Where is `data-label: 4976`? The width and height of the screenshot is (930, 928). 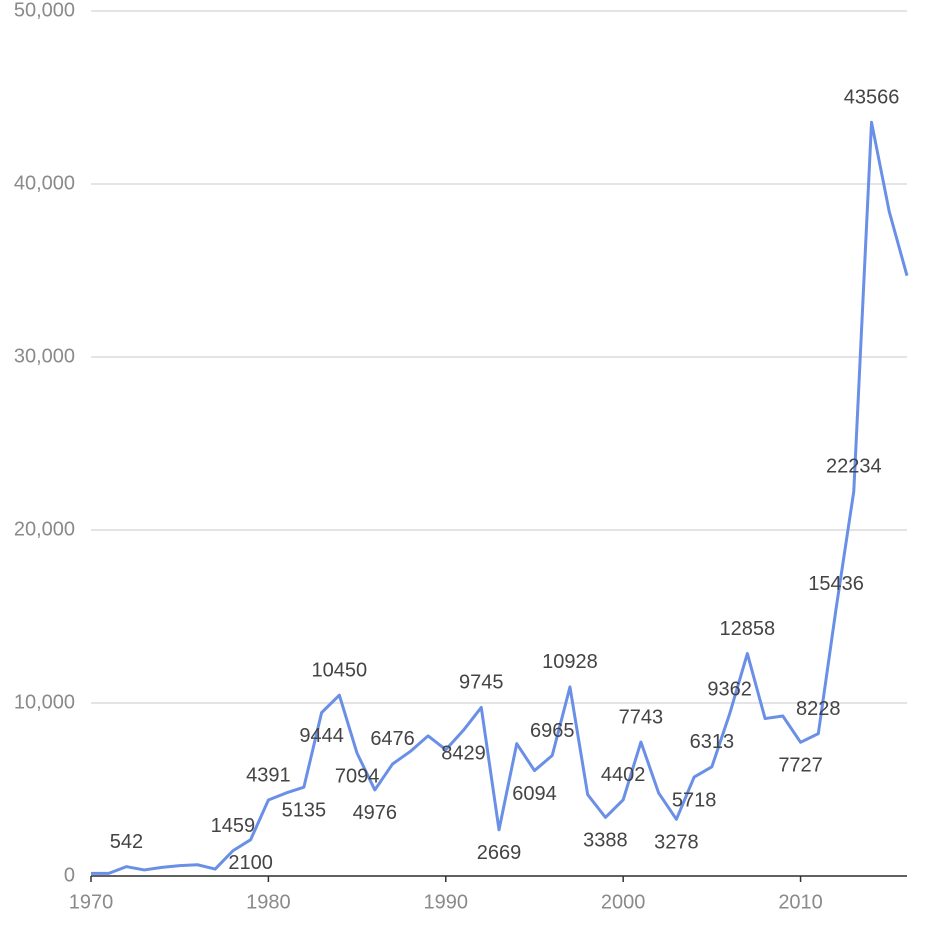
data-label: 4976 is located at coordinates (375, 813).